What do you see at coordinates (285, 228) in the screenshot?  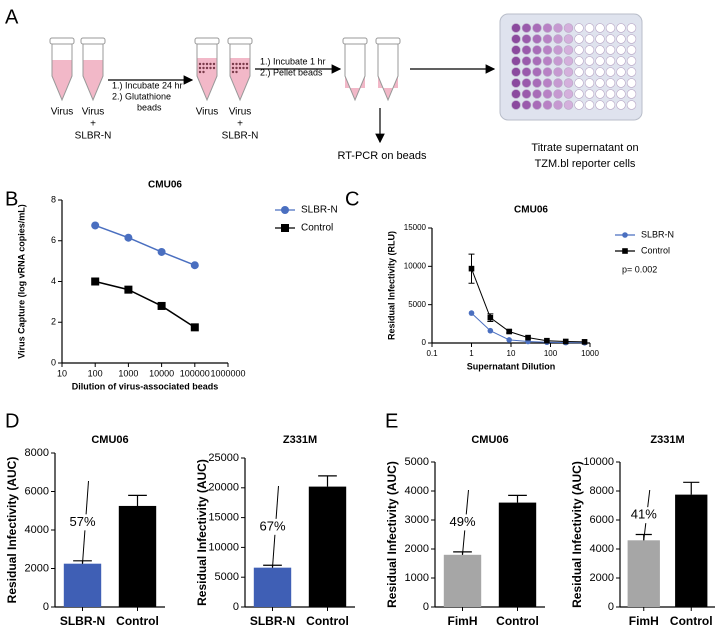 I see `legend-marker` at bounding box center [285, 228].